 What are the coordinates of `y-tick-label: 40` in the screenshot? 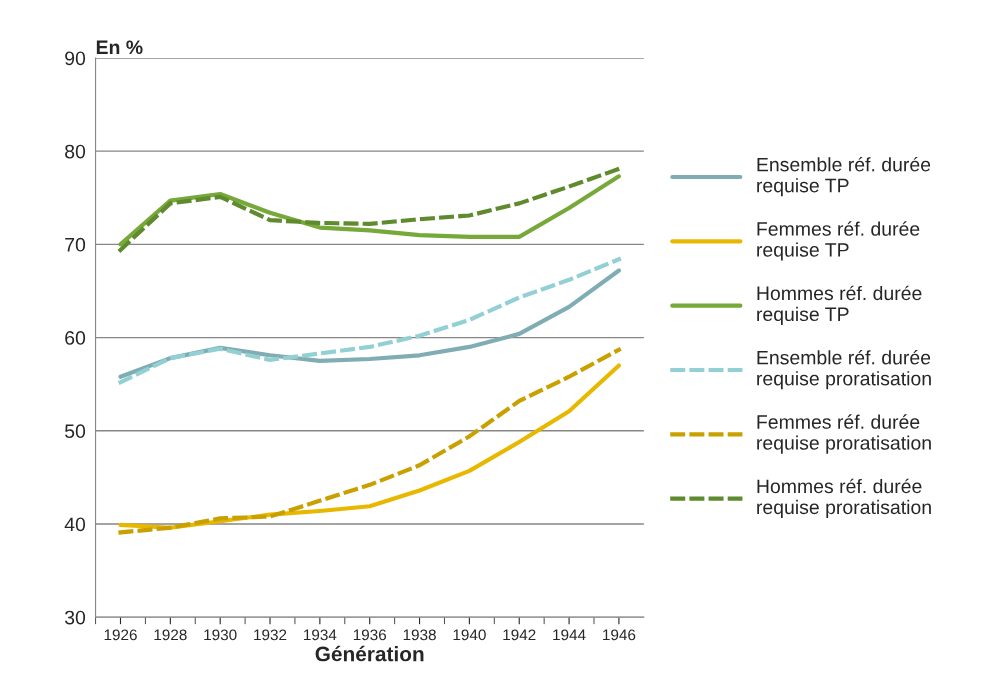 It's located at (75, 524).